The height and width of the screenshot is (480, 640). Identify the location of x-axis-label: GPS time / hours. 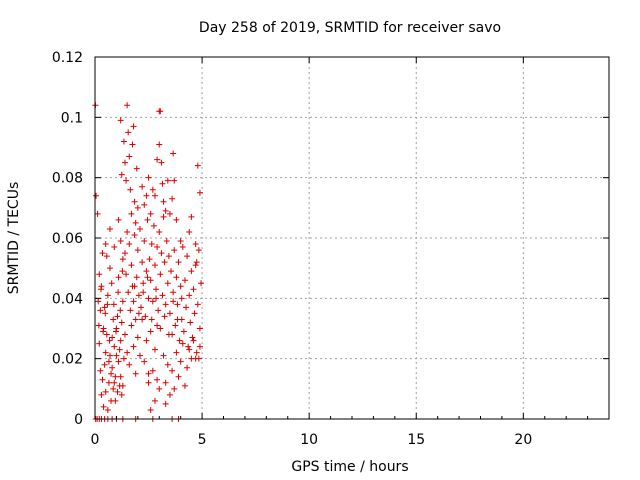
(349, 467).